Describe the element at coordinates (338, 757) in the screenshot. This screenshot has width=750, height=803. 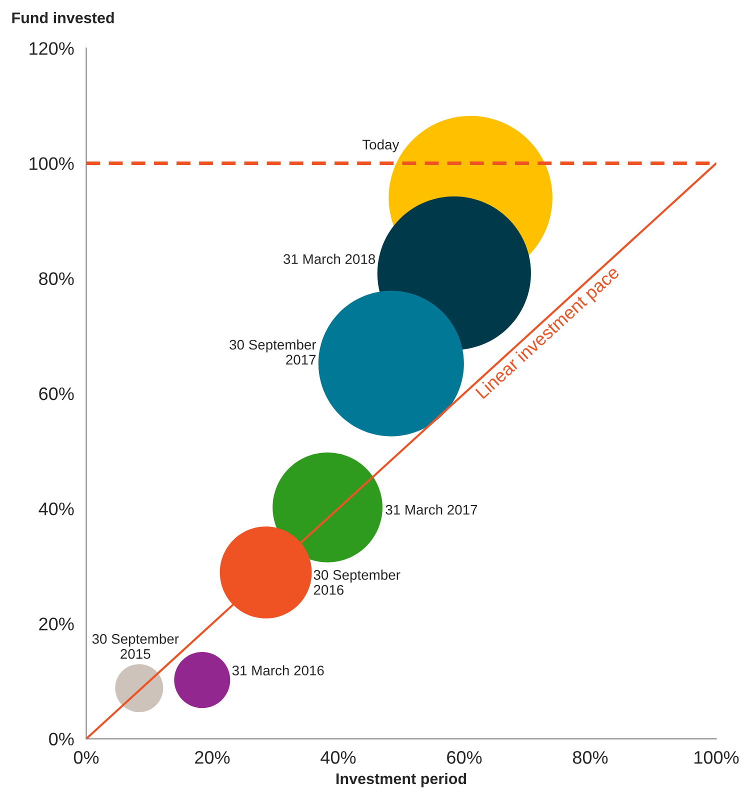
I see `x-tick-label: 40%` at that location.